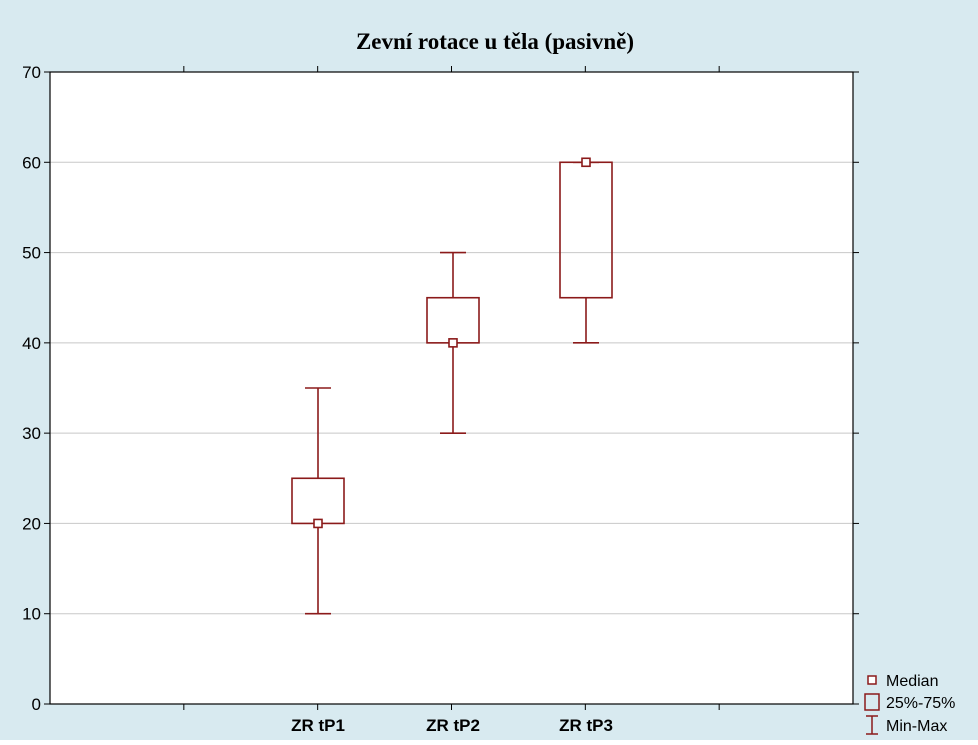 The height and width of the screenshot is (745, 978). What do you see at coordinates (453, 725) in the screenshot?
I see `x-tick-label: ZR tP2` at bounding box center [453, 725].